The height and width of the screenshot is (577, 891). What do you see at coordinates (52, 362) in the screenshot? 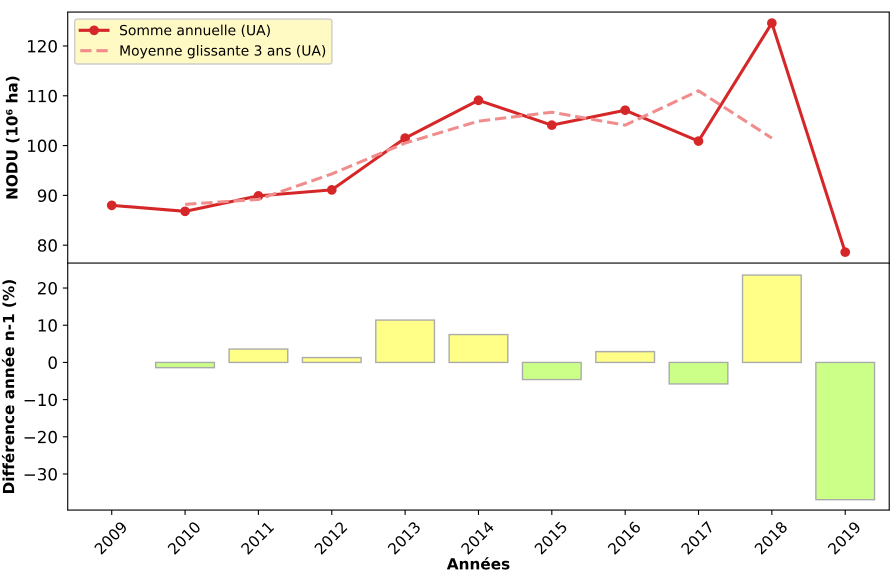
I see `y-tick-label: 0` at bounding box center [52, 362].